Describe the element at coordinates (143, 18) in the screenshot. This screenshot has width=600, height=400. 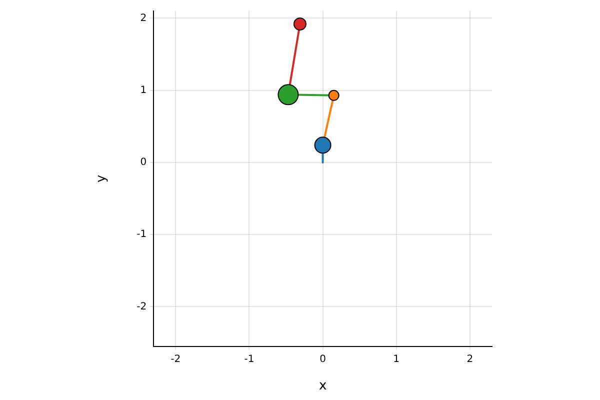
I see `y-tick-label: 2` at that location.